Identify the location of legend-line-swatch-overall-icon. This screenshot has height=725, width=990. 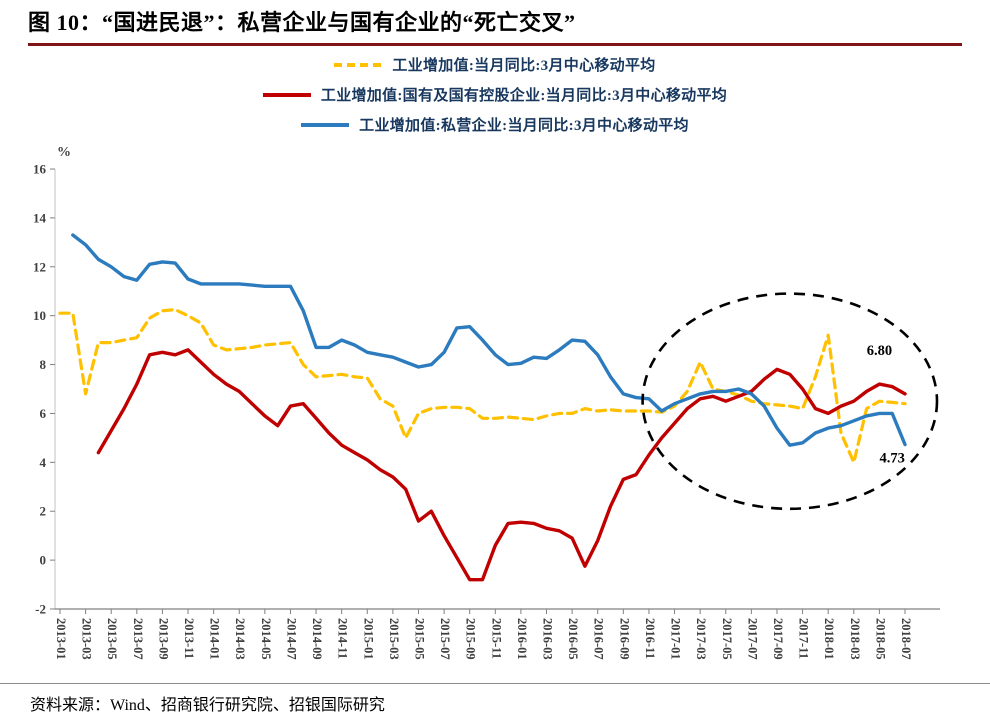
(358, 64).